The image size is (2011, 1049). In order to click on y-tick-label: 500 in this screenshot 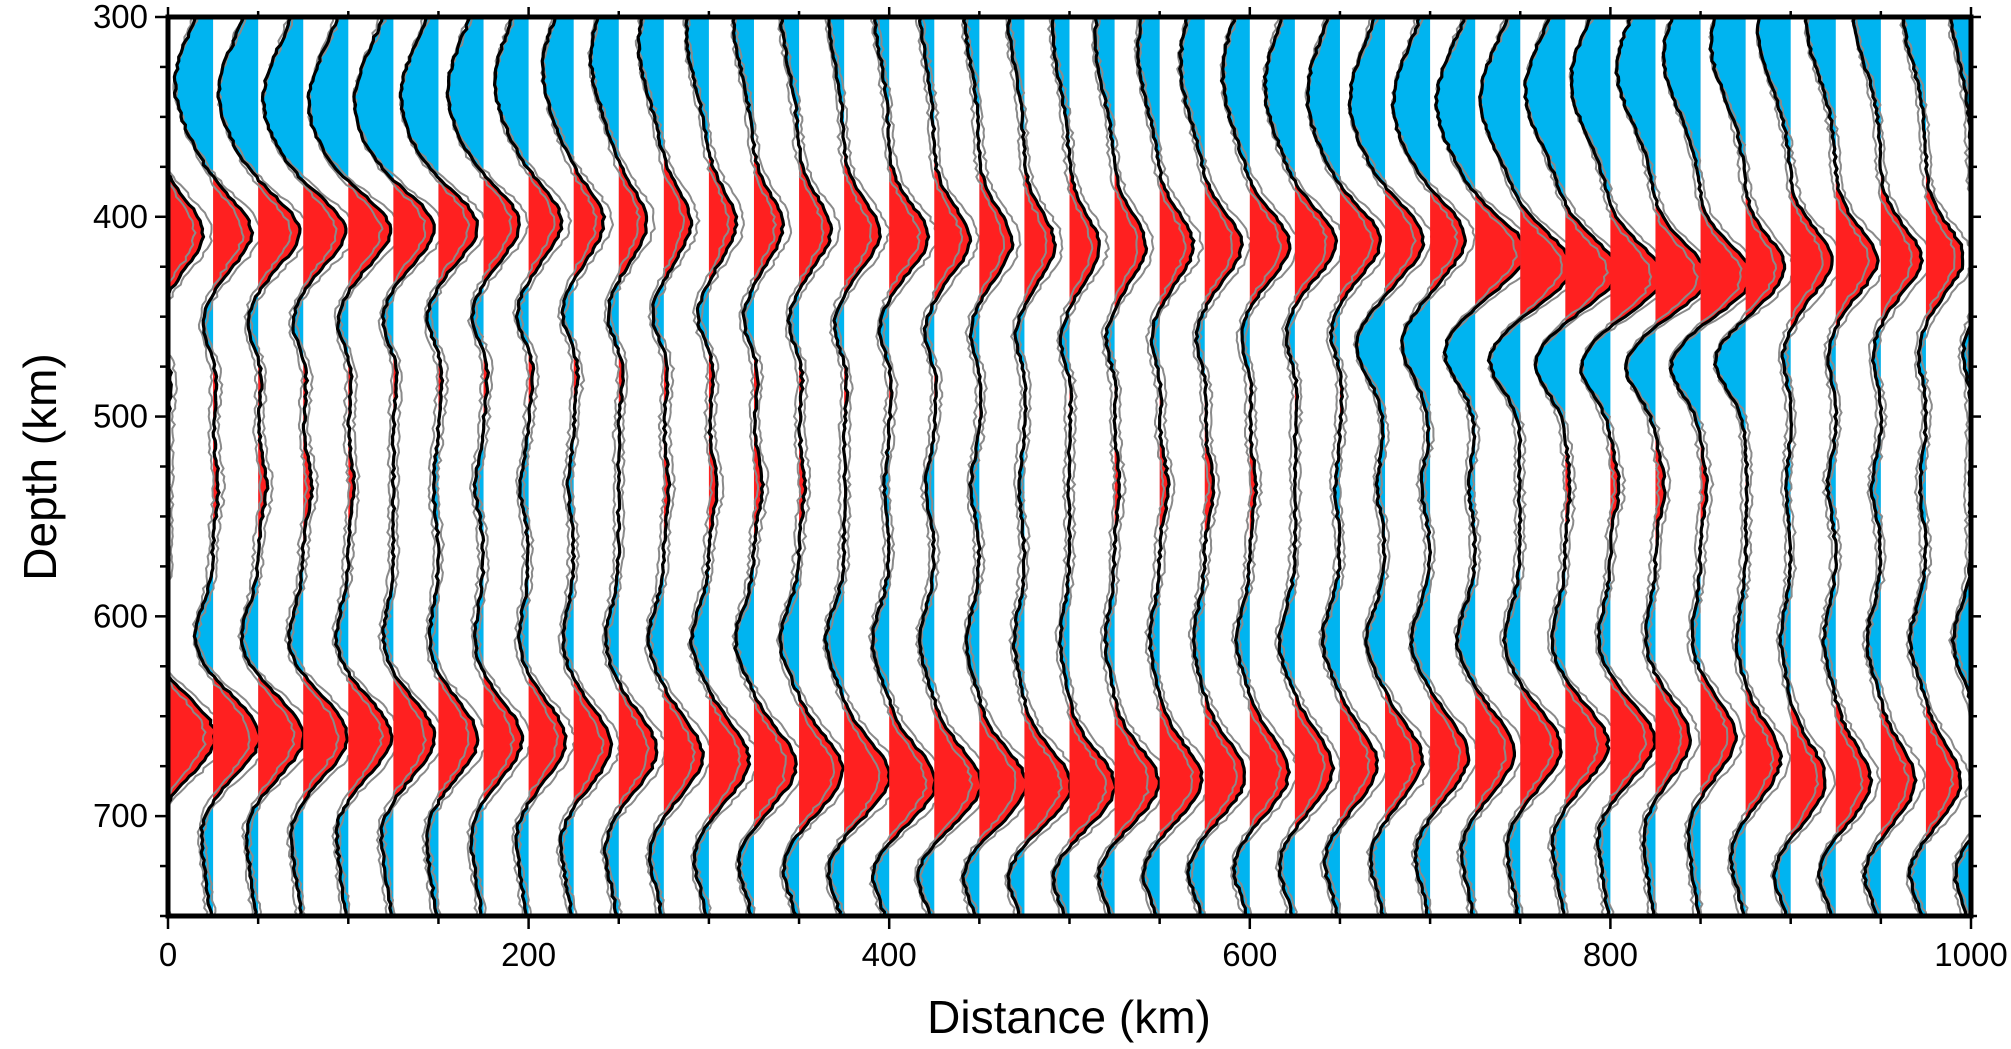, I will do `click(120, 416)`.